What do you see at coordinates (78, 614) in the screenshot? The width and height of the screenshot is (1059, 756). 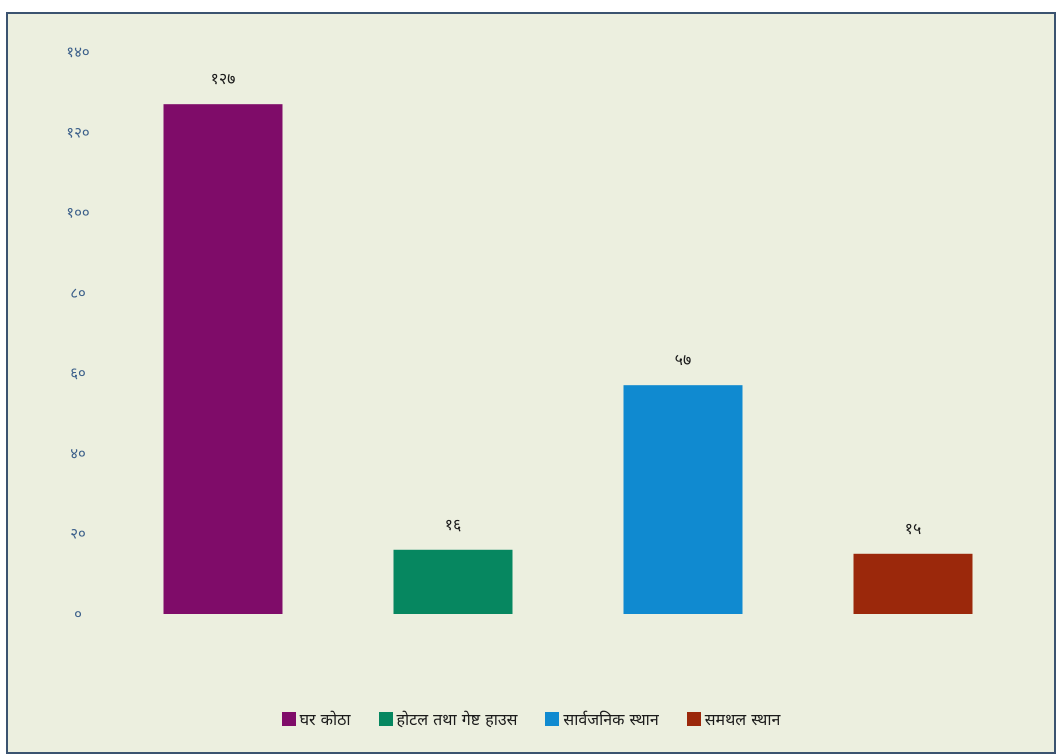 I see `y-tick-label: ०` at bounding box center [78, 614].